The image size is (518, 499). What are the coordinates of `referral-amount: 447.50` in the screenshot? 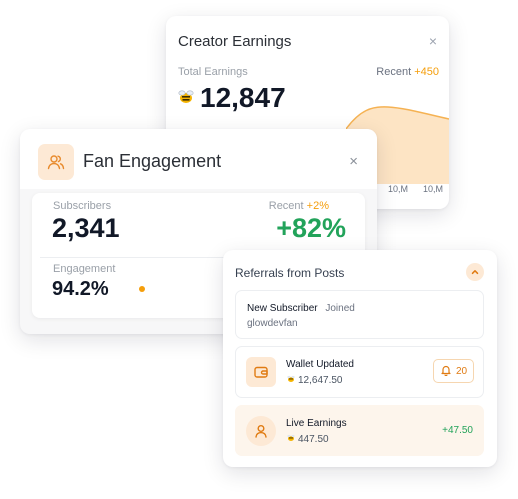 It's located at (307, 439).